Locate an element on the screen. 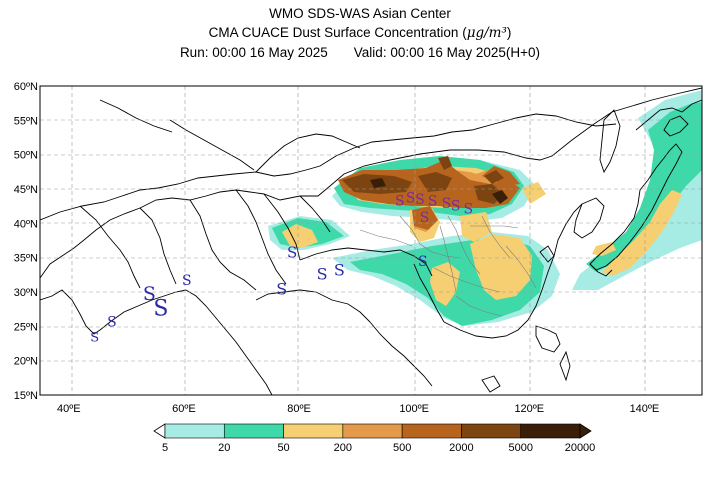  lat-tick-label: 20ºN is located at coordinates (26, 362).